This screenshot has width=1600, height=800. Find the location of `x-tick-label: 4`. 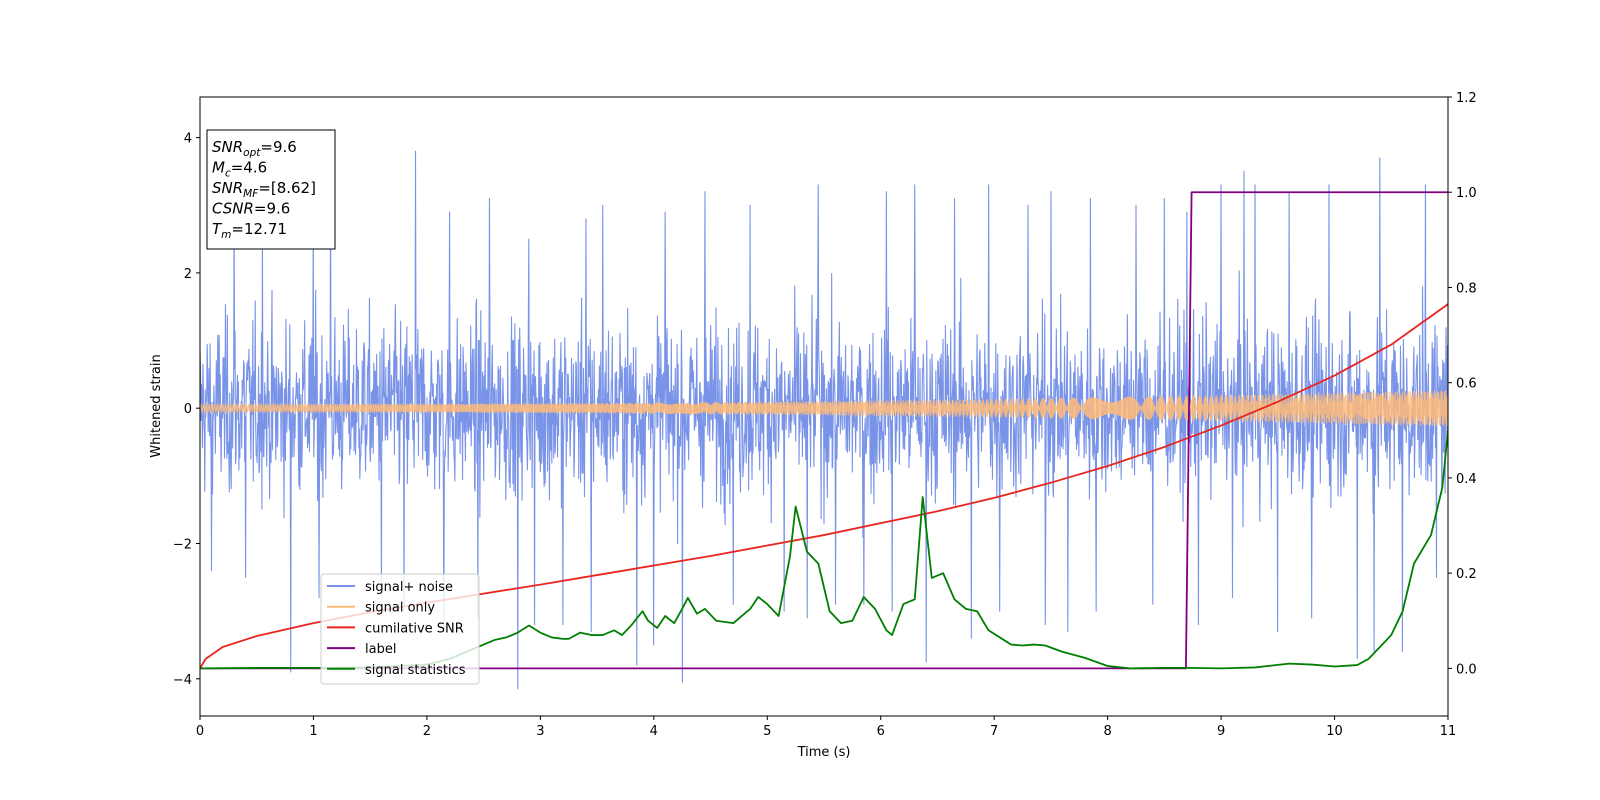

x-tick-label: 4 is located at coordinates (654, 731).